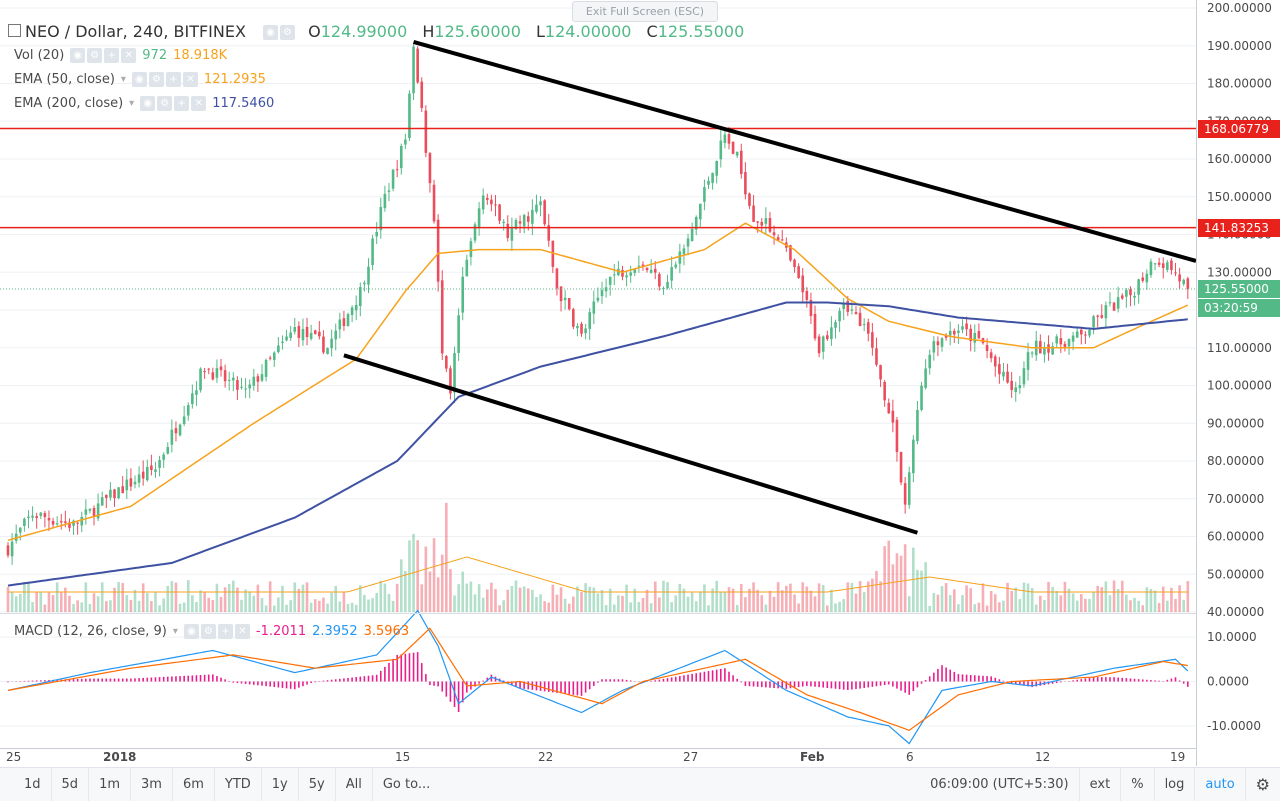 This screenshot has height=801, width=1280. I want to click on range-3m: 3m, so click(152, 784).